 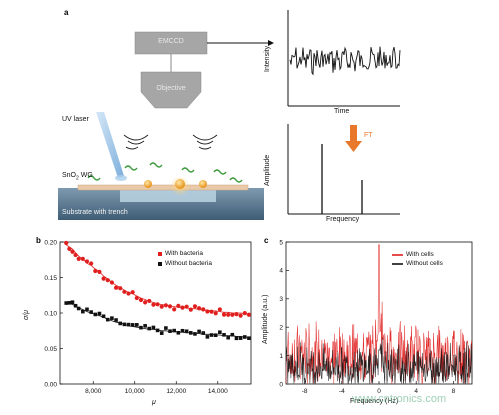 I want to click on chart-c-ylabel: Amplitude (a.u.), so click(x=265, y=319).